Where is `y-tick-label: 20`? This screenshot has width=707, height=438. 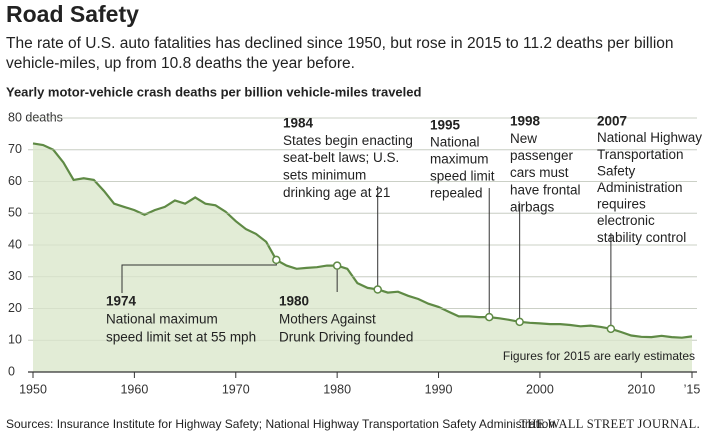
y-tick-label: 20 is located at coordinates (15, 308).